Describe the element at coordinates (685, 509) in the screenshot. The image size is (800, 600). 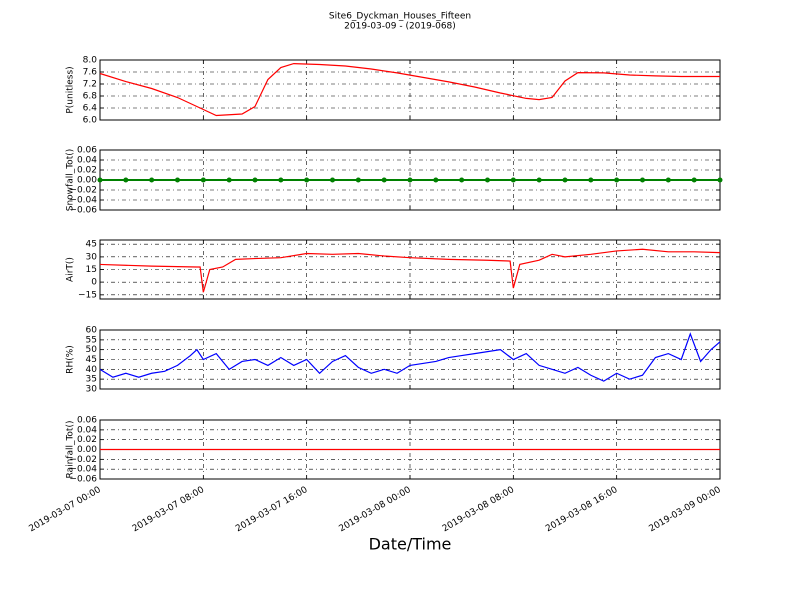
I see `x-tick-label: 2019-03-09 00:00` at that location.